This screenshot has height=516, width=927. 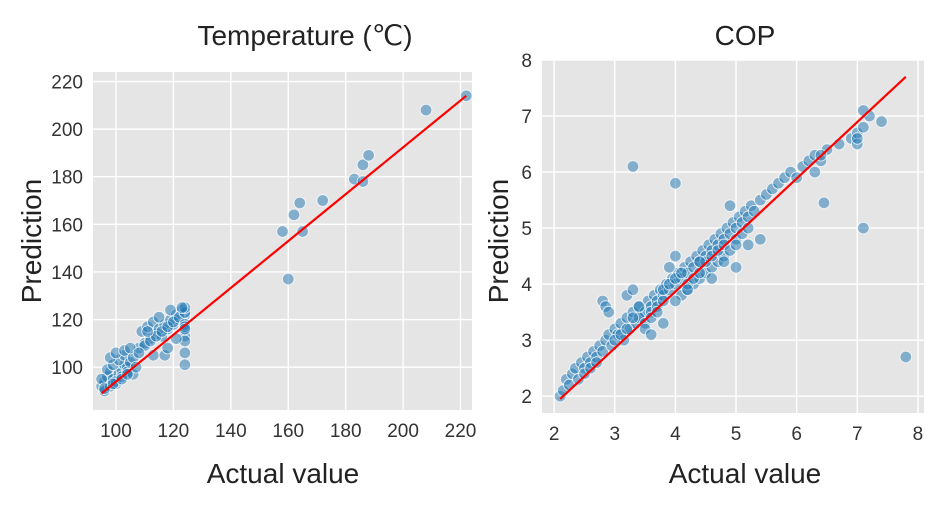 I want to click on temperature-x-tick-label: 200, so click(x=403, y=431).